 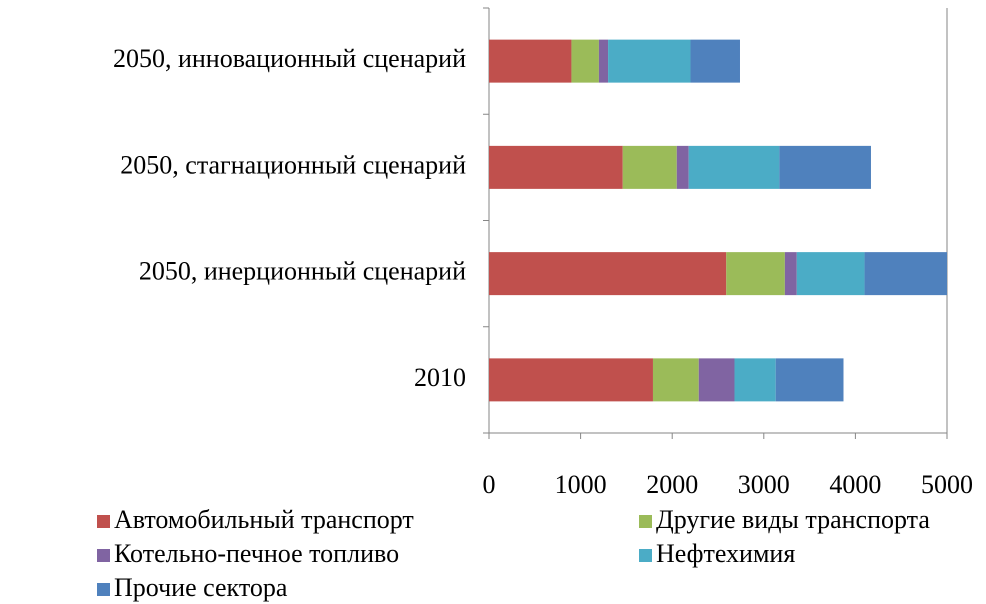 I want to click on legend-label: Другие виды транспорта, so click(x=793, y=519).